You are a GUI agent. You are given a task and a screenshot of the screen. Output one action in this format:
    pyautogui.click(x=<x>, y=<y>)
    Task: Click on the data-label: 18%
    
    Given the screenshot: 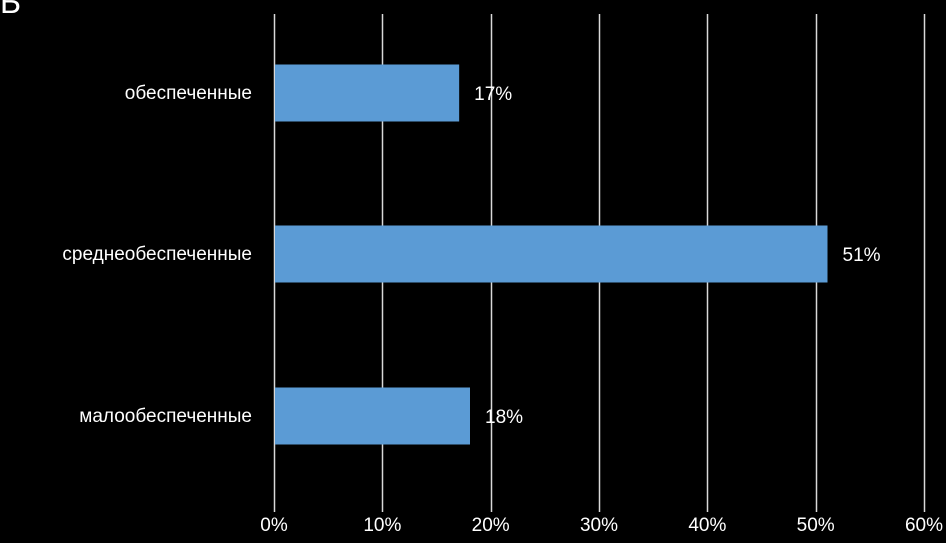 What is the action you would take?
    pyautogui.click(x=504, y=417)
    